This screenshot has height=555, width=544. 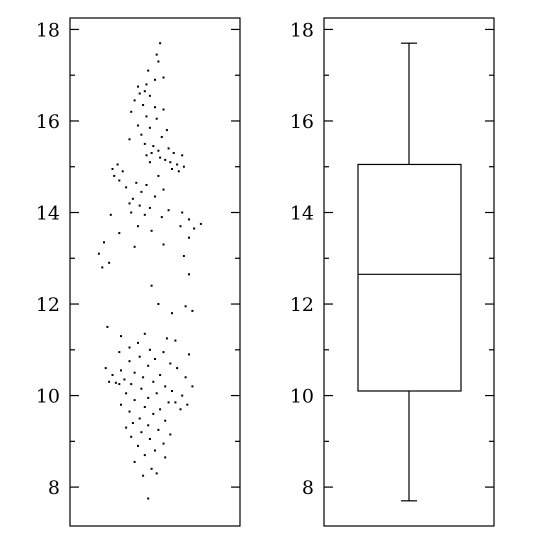 What do you see at coordinates (302, 30) in the screenshot?
I see `box-tick-label: 18` at bounding box center [302, 30].